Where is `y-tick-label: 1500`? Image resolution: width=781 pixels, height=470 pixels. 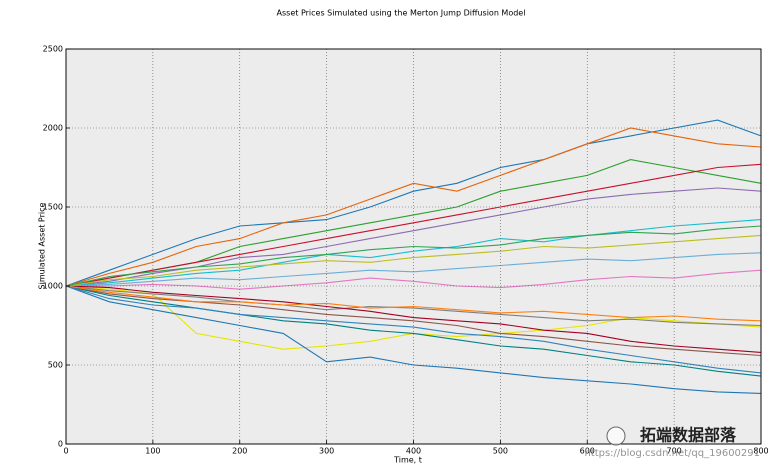
y-tick-label: 1500 is located at coordinates (53, 207).